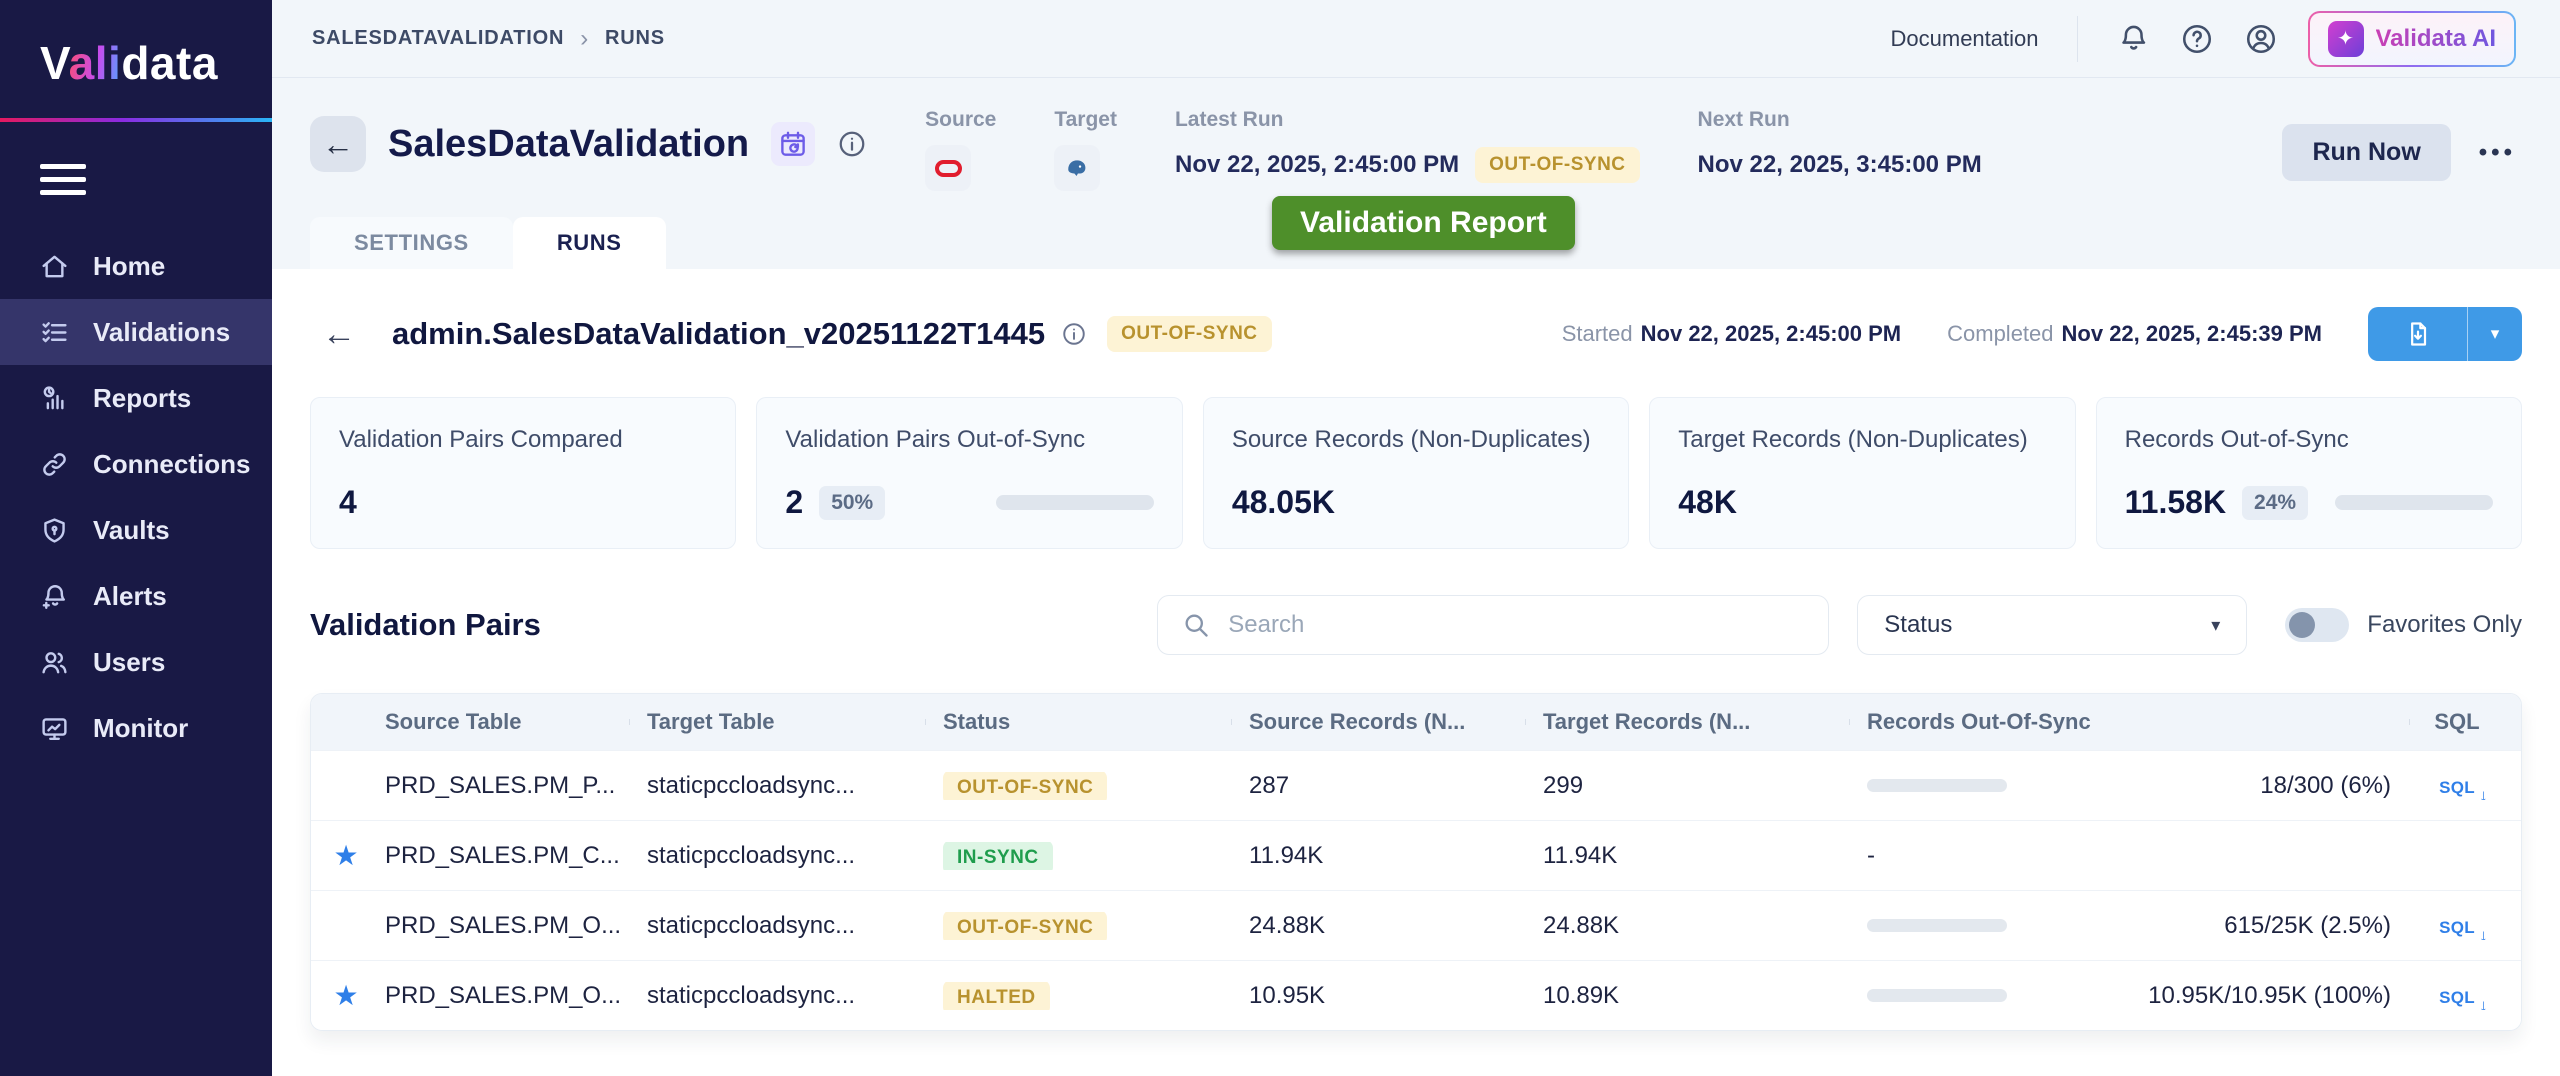  I want to click on next-run-value: Nov 22, 2025, 3:45:00 PM, so click(1839, 164).